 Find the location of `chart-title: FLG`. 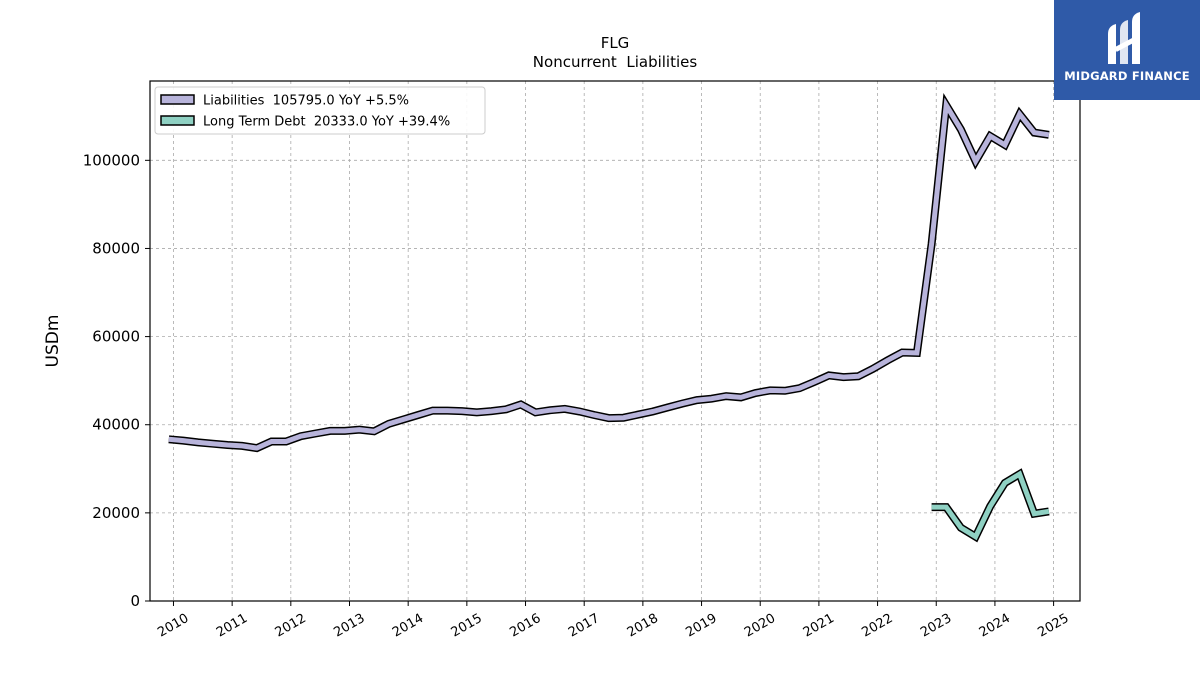

chart-title: FLG is located at coordinates (615, 43).